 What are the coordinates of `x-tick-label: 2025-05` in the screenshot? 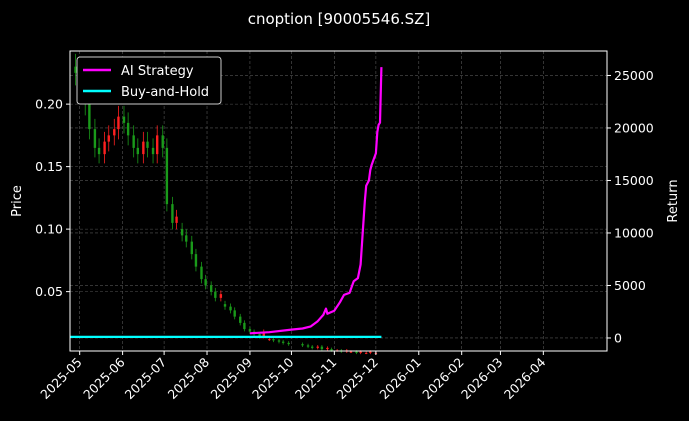 It's located at (61, 379).